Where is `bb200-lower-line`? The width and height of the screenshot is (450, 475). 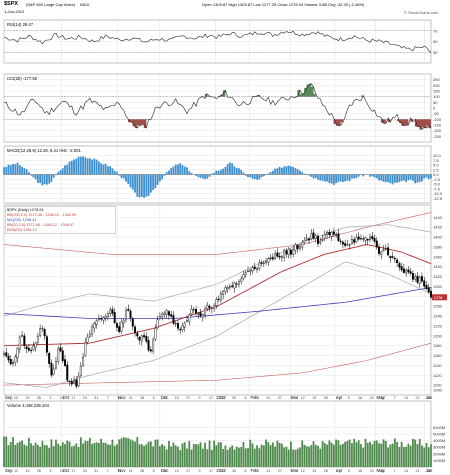
bb200-lower-line is located at coordinates (217, 364).